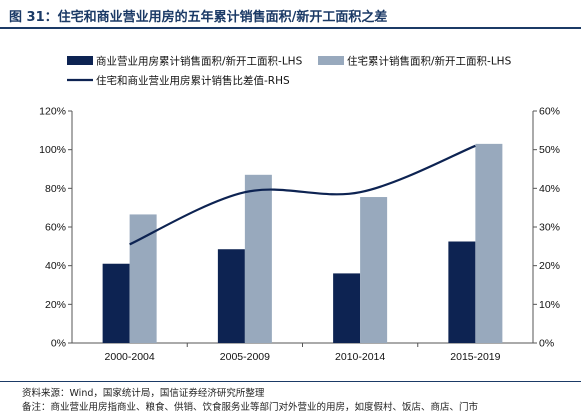 The image size is (581, 415). I want to click on y-left-tick-label: 40%, so click(55, 266).